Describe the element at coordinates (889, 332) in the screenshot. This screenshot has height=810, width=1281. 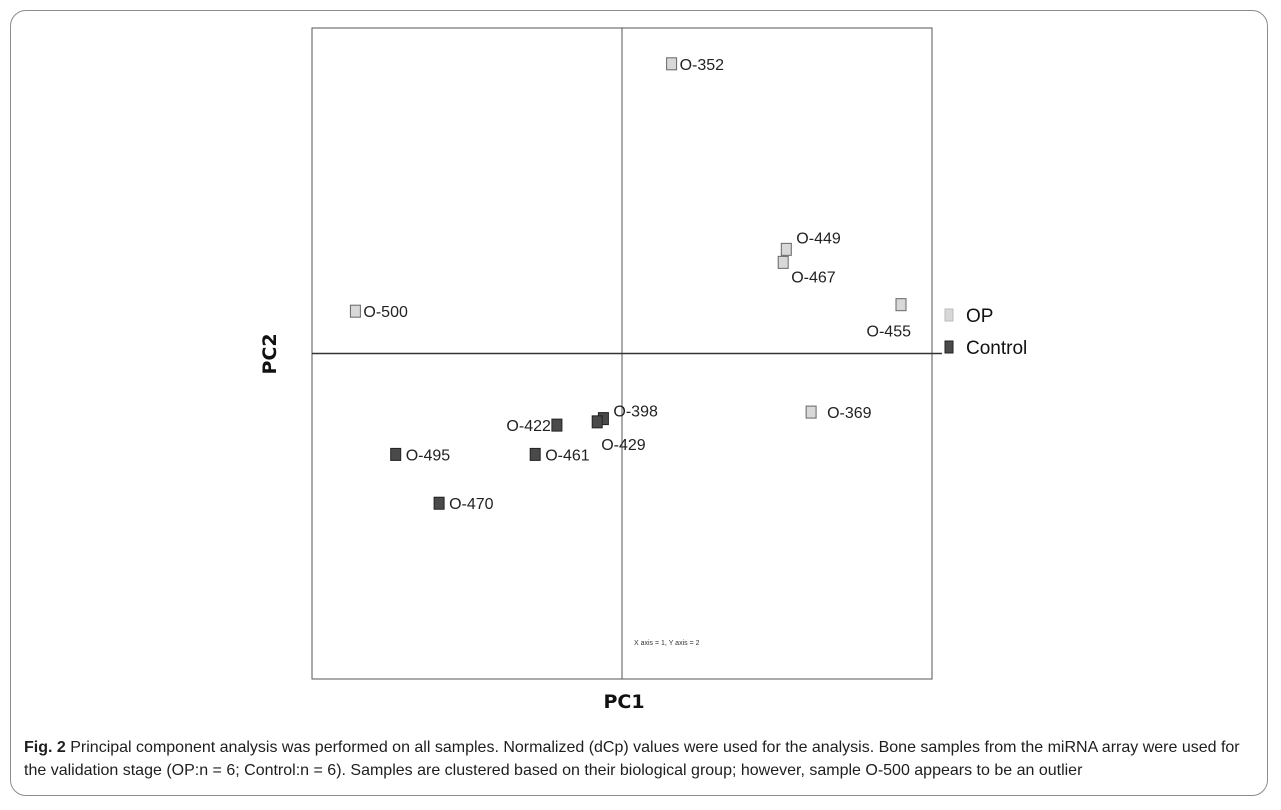
I see `point-label-o-455: O-455` at that location.